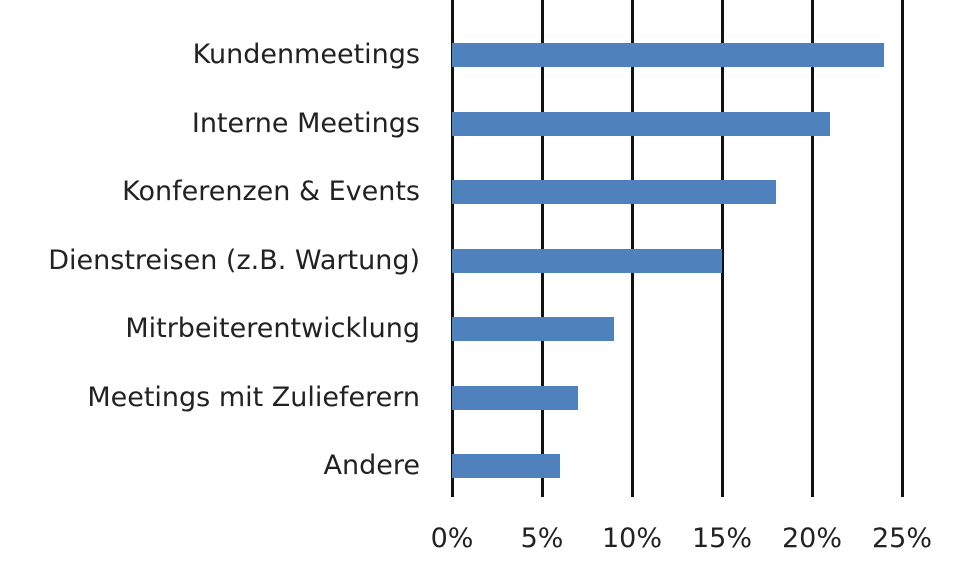 The height and width of the screenshot is (587, 960). I want to click on category-label: Konferenzen & Events, so click(271, 191).